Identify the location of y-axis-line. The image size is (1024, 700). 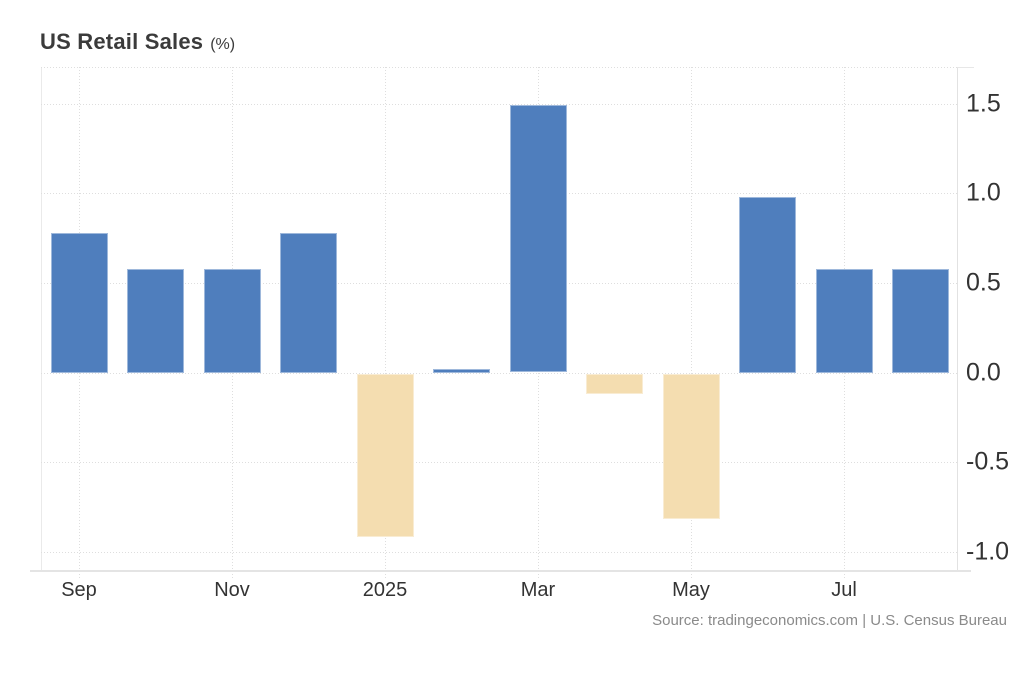
(957, 319).